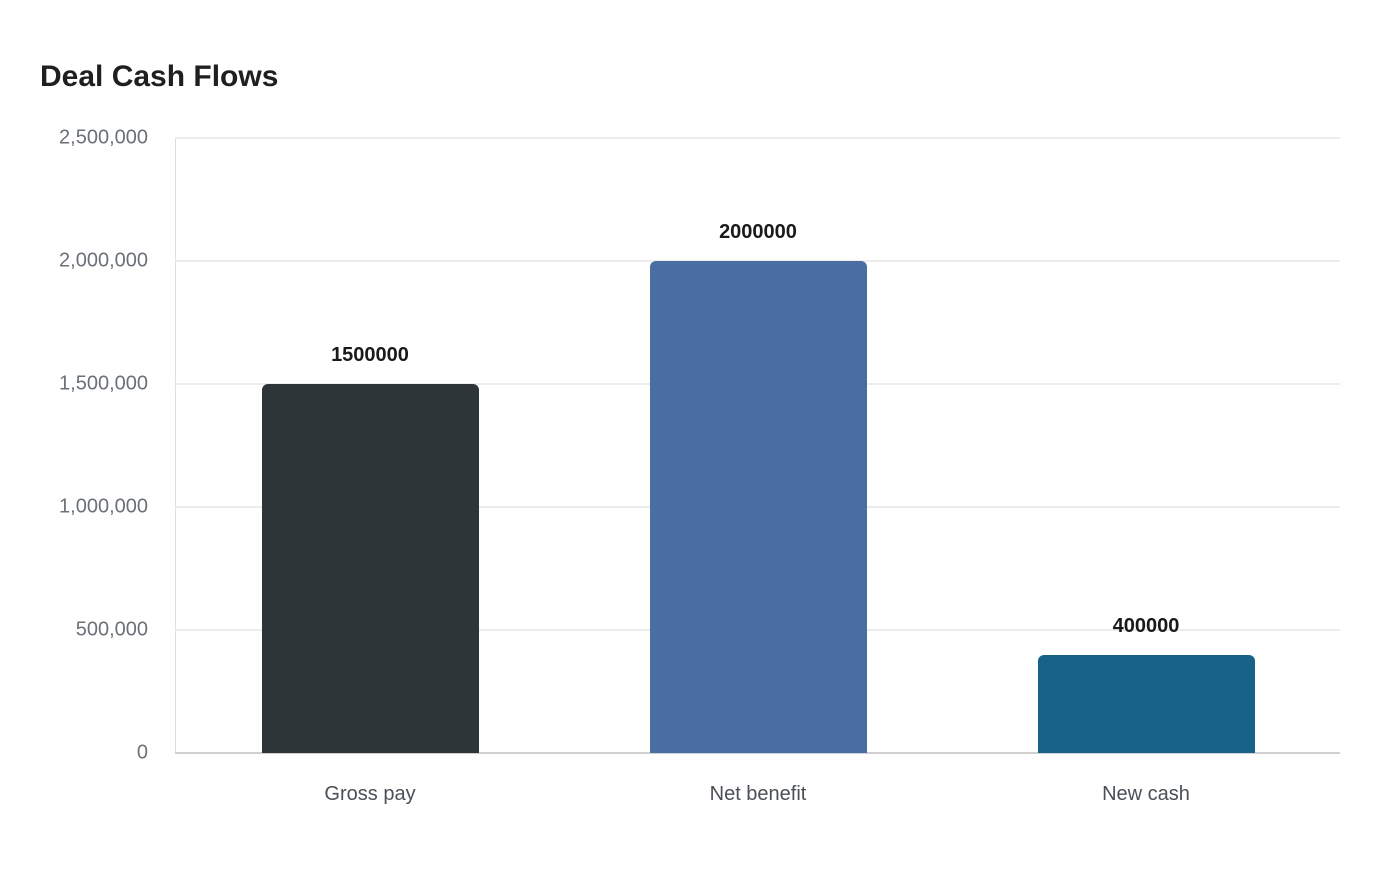  I want to click on bar-net-benefit, so click(758, 507).